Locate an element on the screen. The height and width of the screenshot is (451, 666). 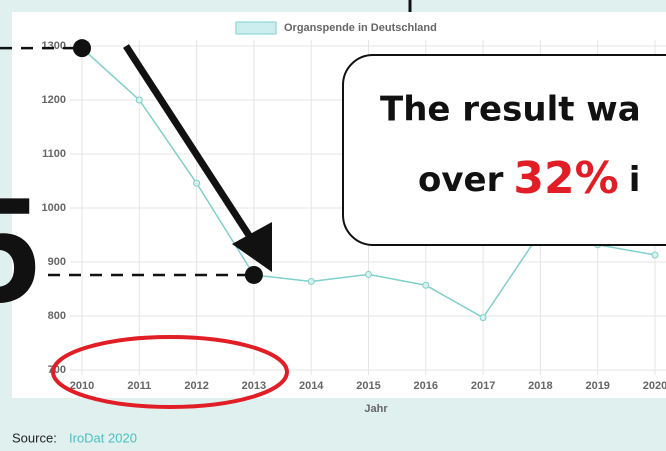
source-label: Source: is located at coordinates (34, 437).